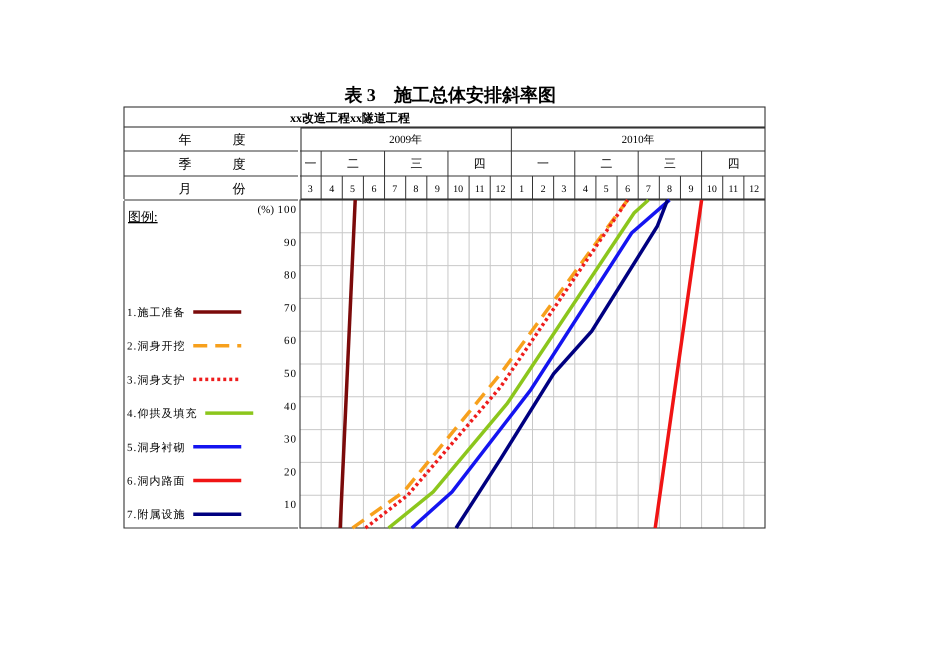  I want to click on y-tick-label: 40, so click(290, 406).